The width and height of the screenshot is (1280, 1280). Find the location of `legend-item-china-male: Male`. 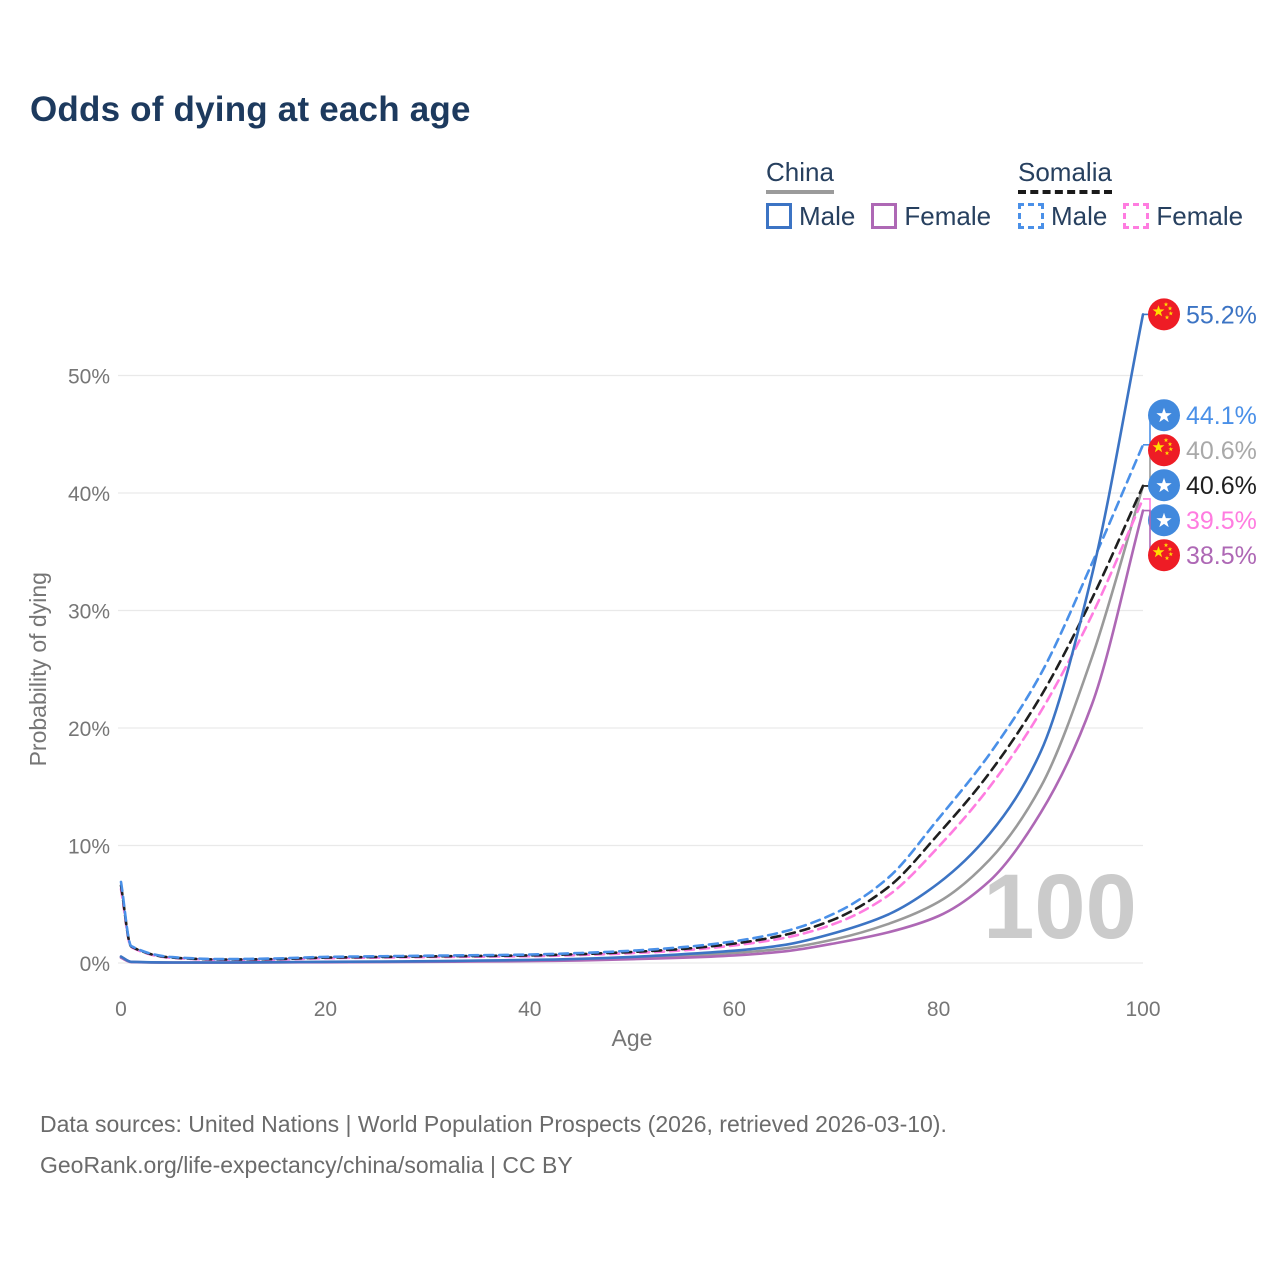

legend-item-china-male: Male is located at coordinates (811, 215).